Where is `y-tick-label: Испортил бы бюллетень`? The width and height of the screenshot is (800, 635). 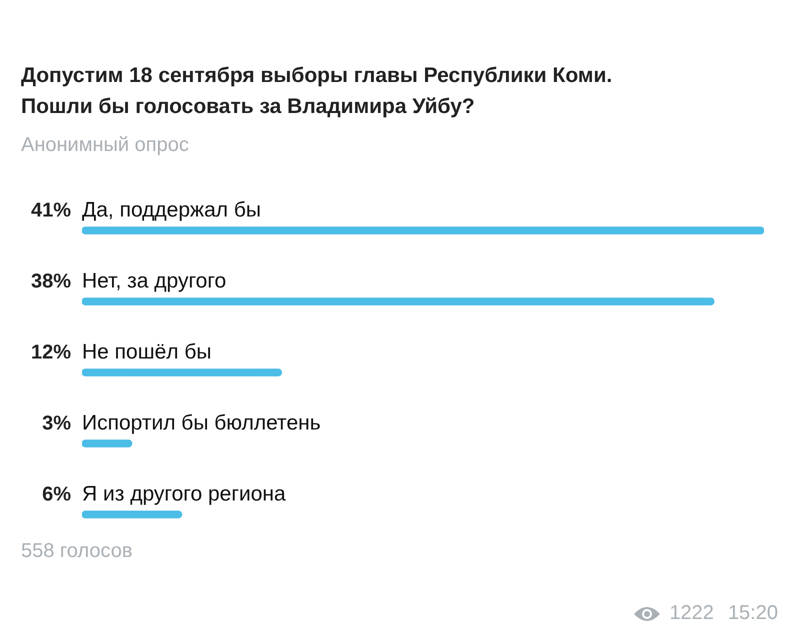 y-tick-label: Испортил бы бюллетень is located at coordinates (201, 423).